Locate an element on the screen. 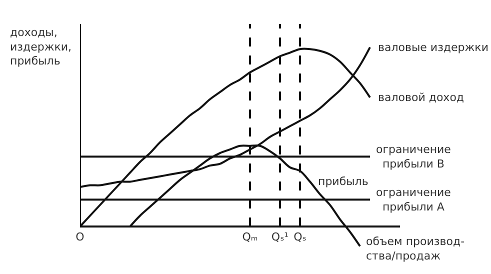 Image resolution: width=491 pixels, height=274 pixels. series-label: валовой доход is located at coordinates (421, 97).